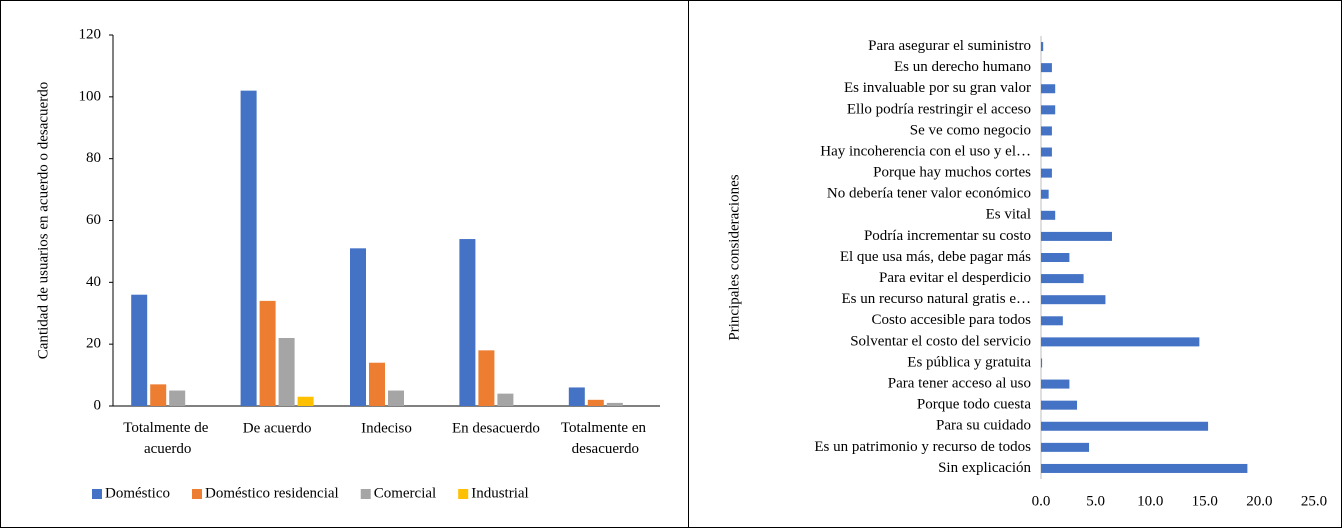  What do you see at coordinates (955, 278) in the screenshot?
I see `y-tick-label: Para evitar el desperdicio` at bounding box center [955, 278].